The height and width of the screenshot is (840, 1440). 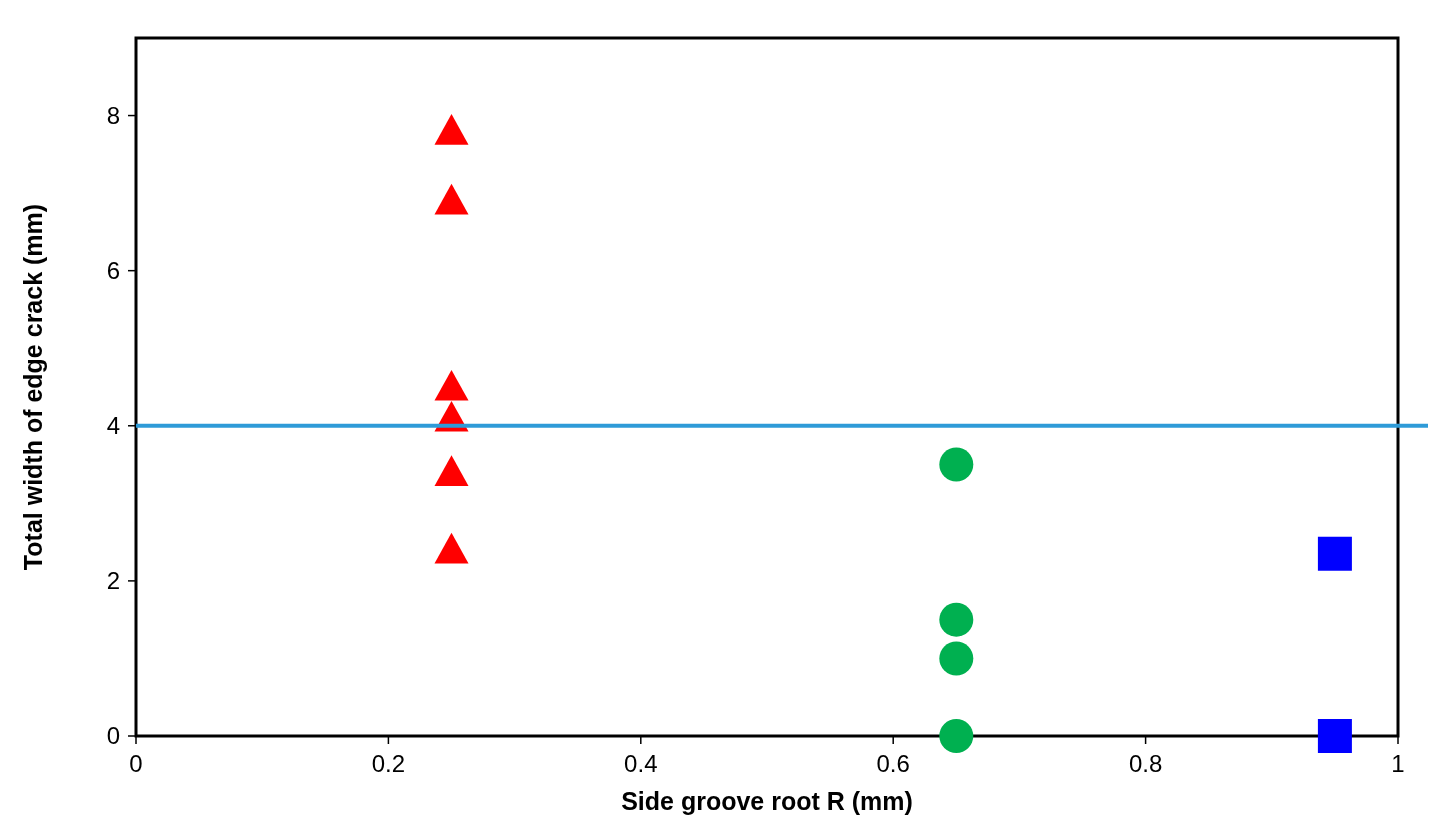 I want to click on x-tick-label: 0.8, so click(x=1145, y=763).